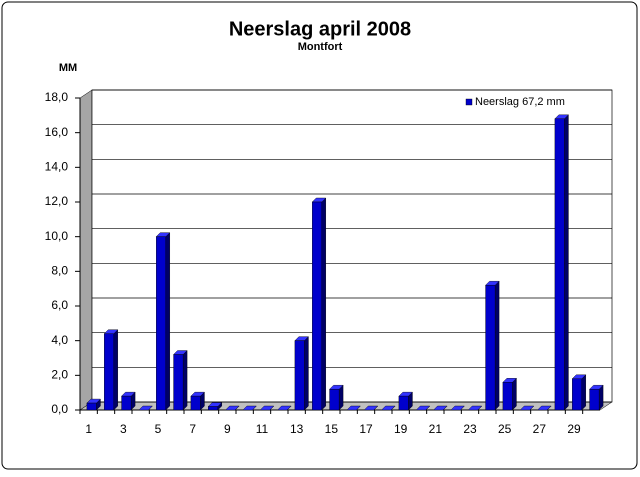  What do you see at coordinates (88, 429) in the screenshot?
I see `x-tick-label: 1` at bounding box center [88, 429].